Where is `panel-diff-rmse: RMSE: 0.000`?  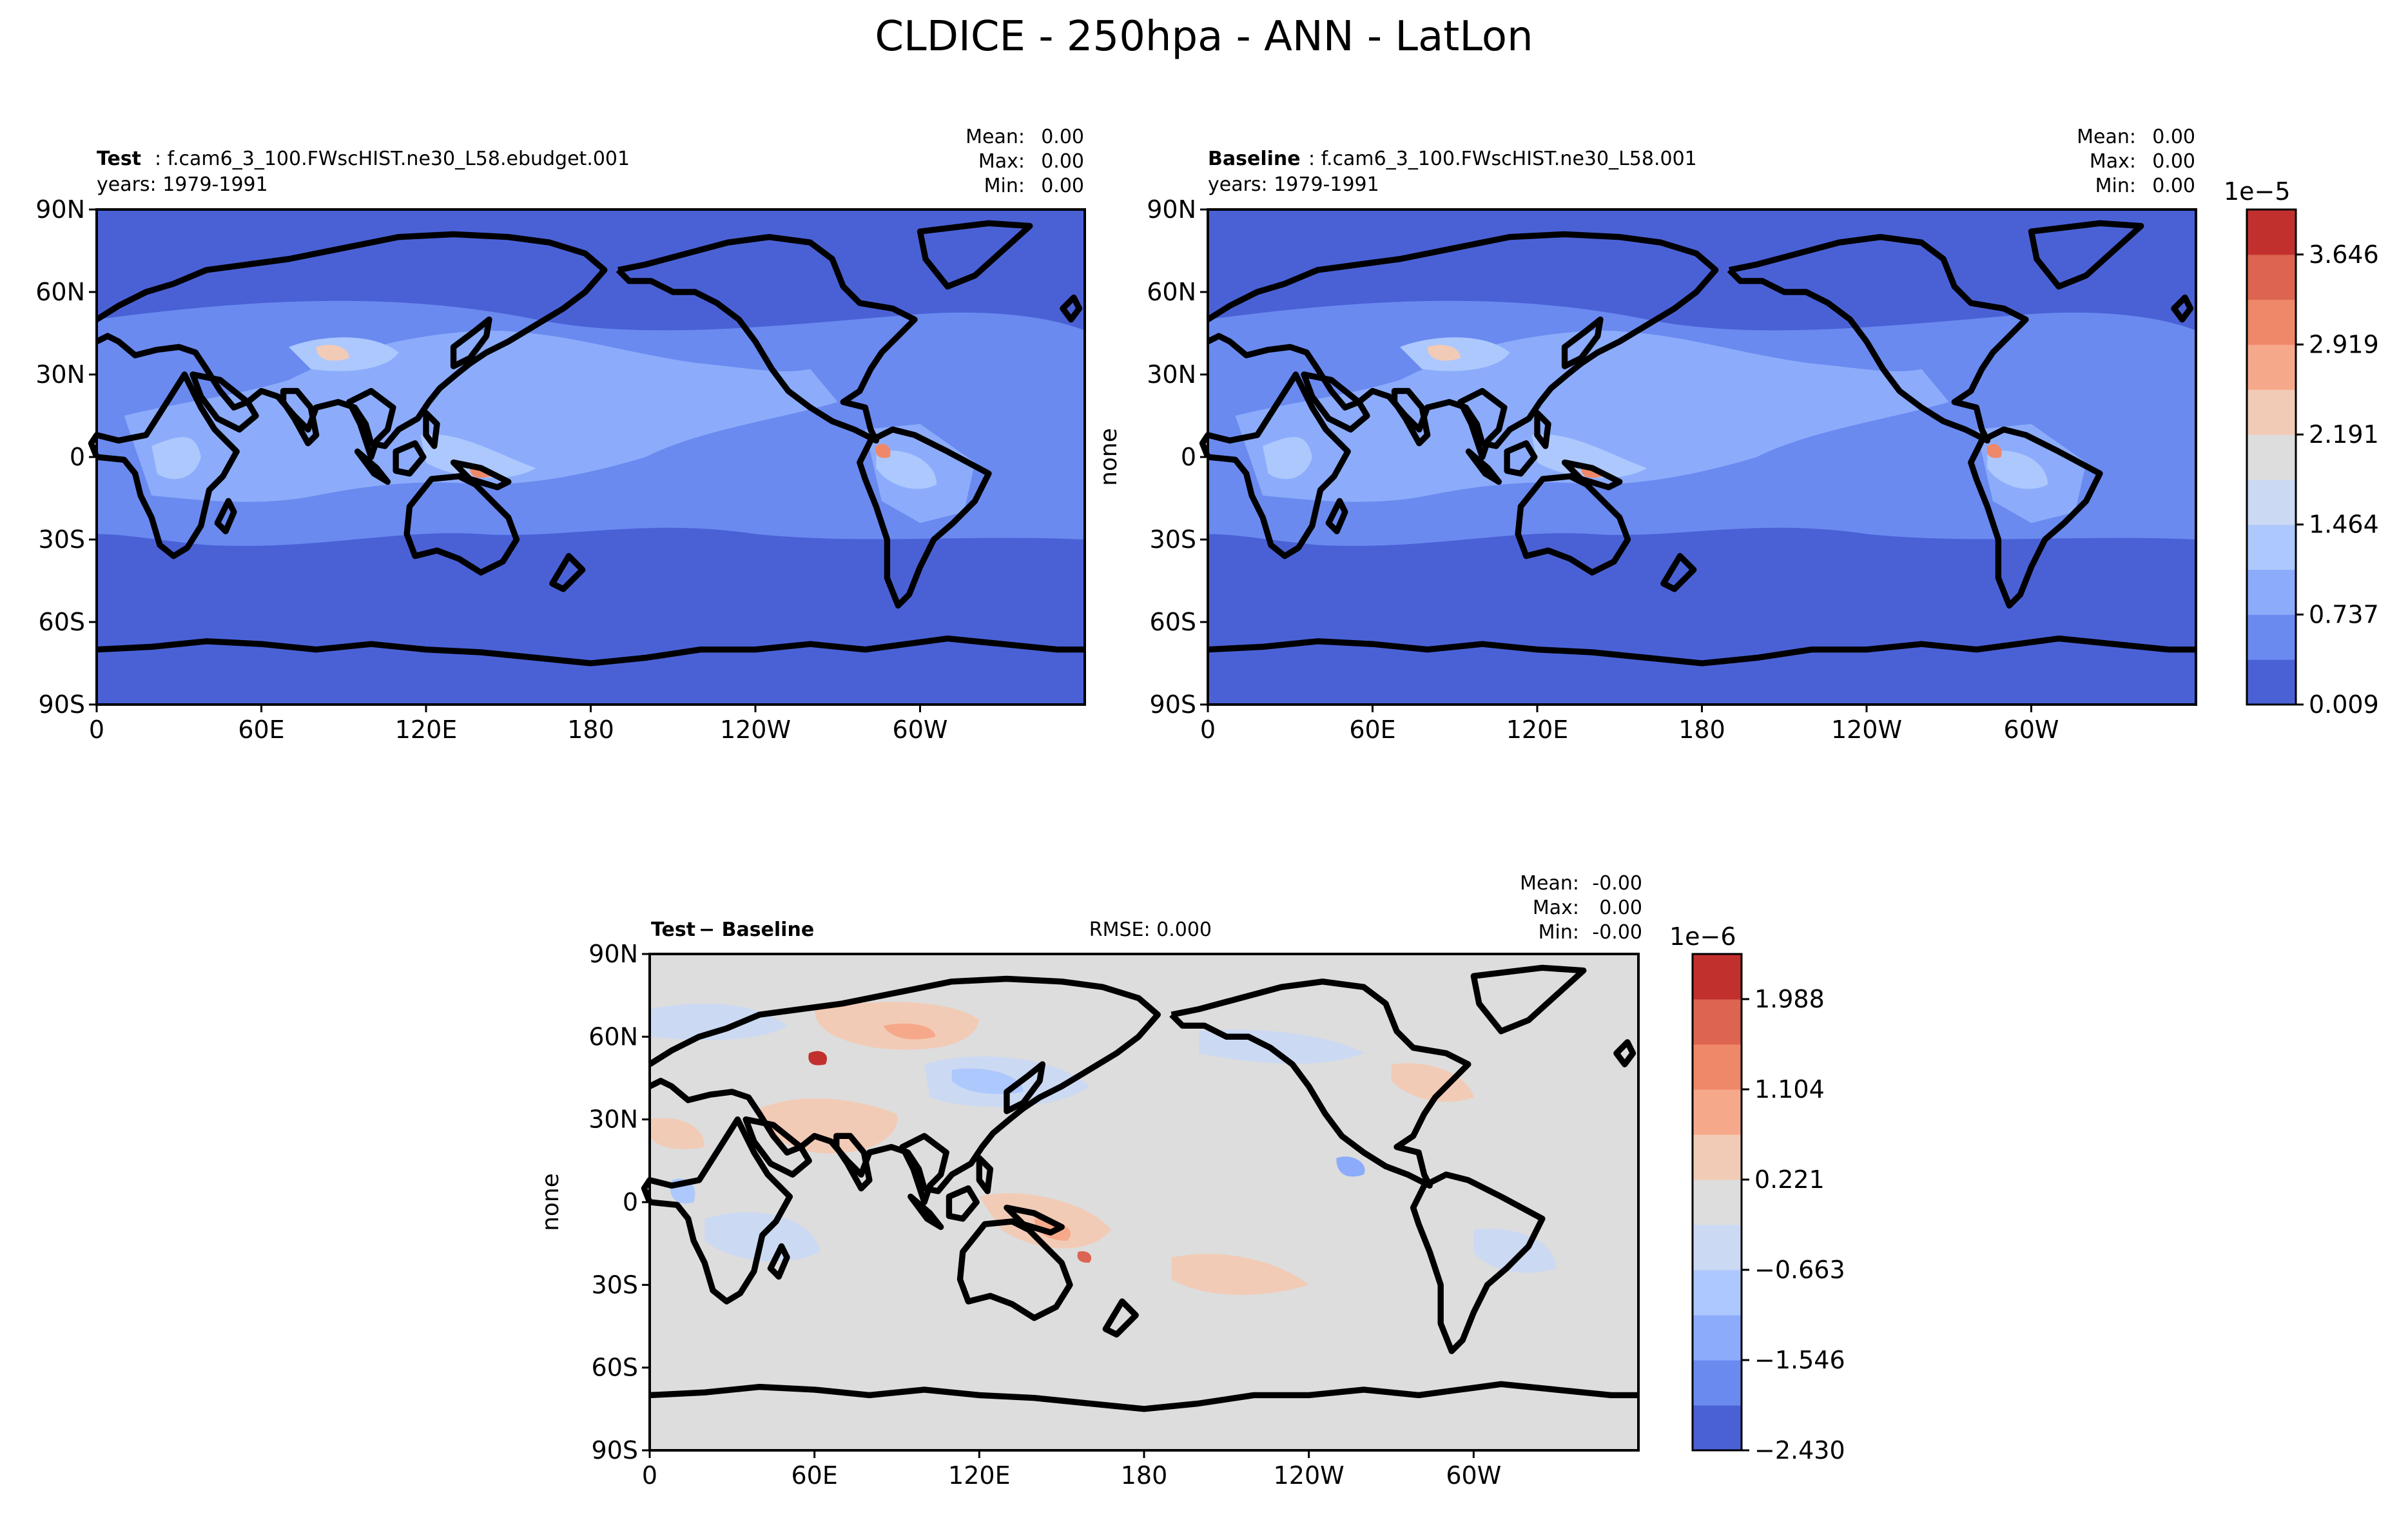
panel-diff-rmse: RMSE: 0.000 is located at coordinates (1150, 930).